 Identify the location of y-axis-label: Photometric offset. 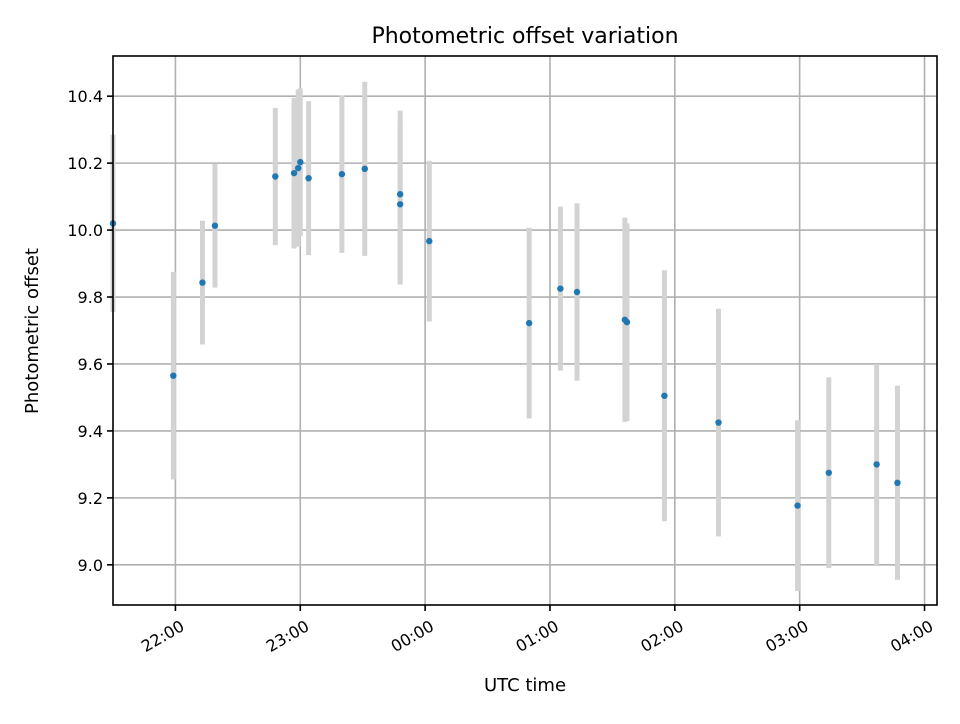
(32, 331).